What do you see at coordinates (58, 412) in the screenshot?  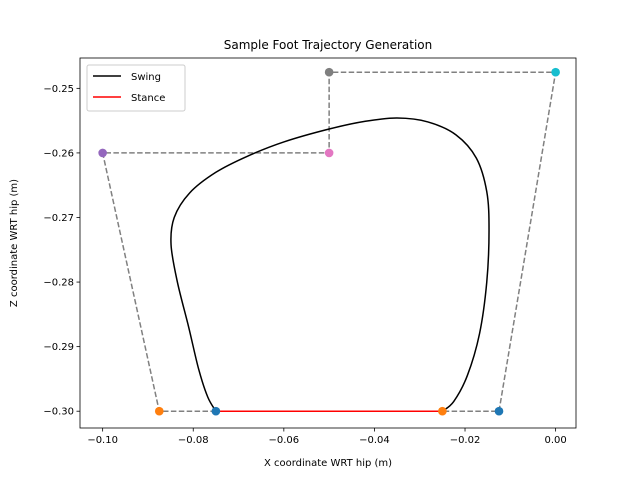 I see `y-tick-label: −0.30` at bounding box center [58, 412].